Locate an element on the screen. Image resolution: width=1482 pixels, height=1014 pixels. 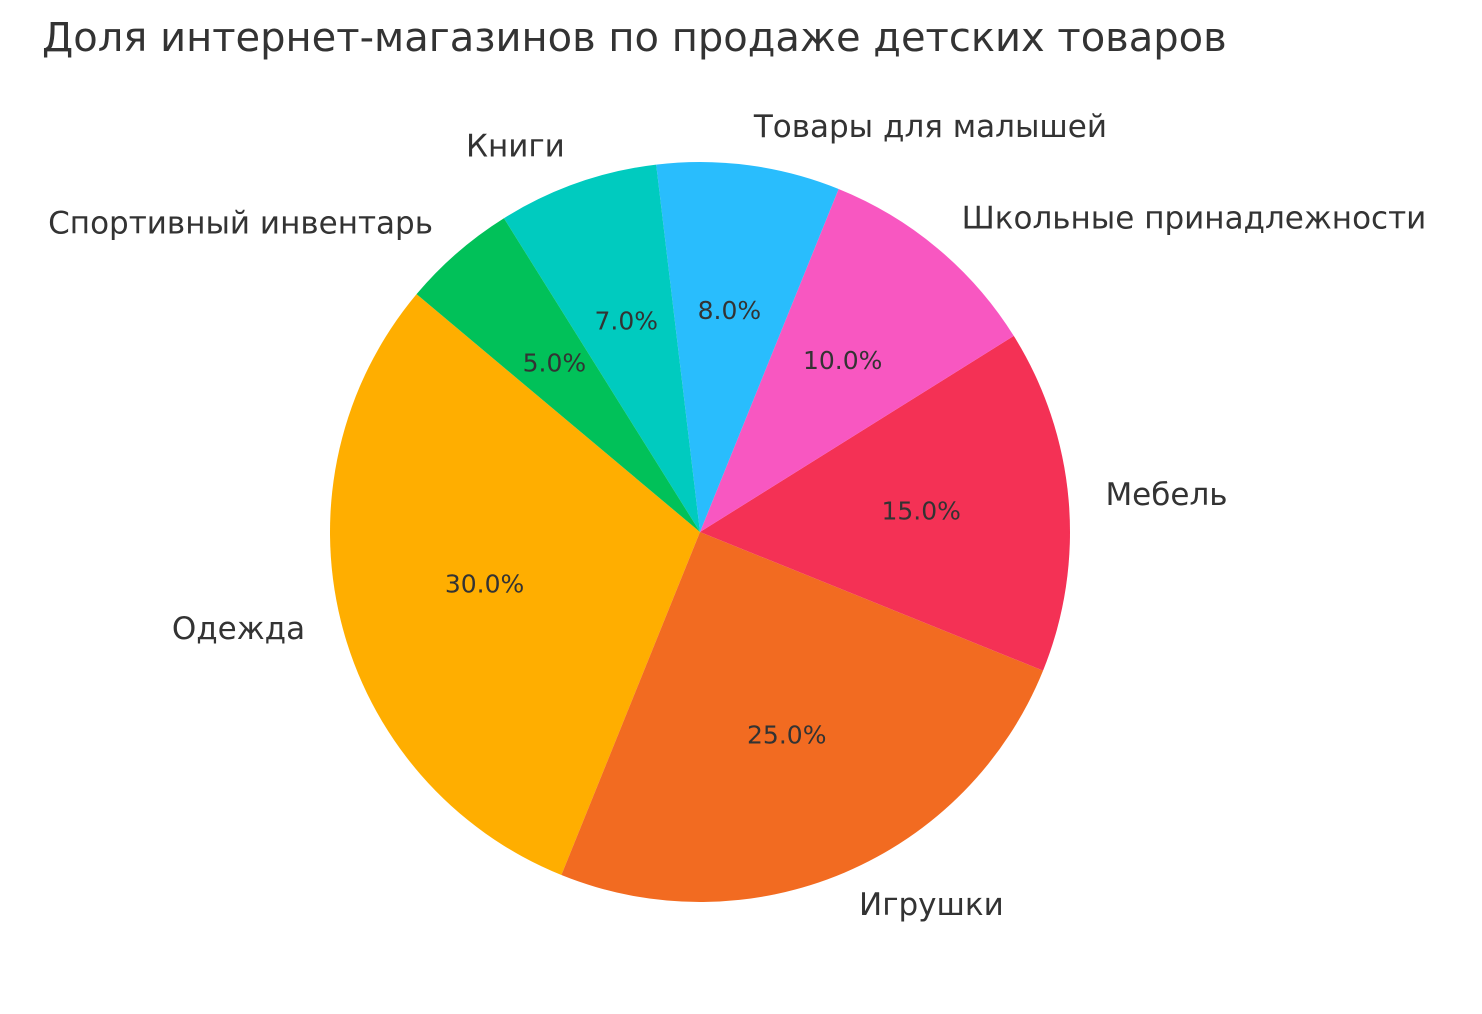
category-label: Одежда is located at coordinates (238, 629).